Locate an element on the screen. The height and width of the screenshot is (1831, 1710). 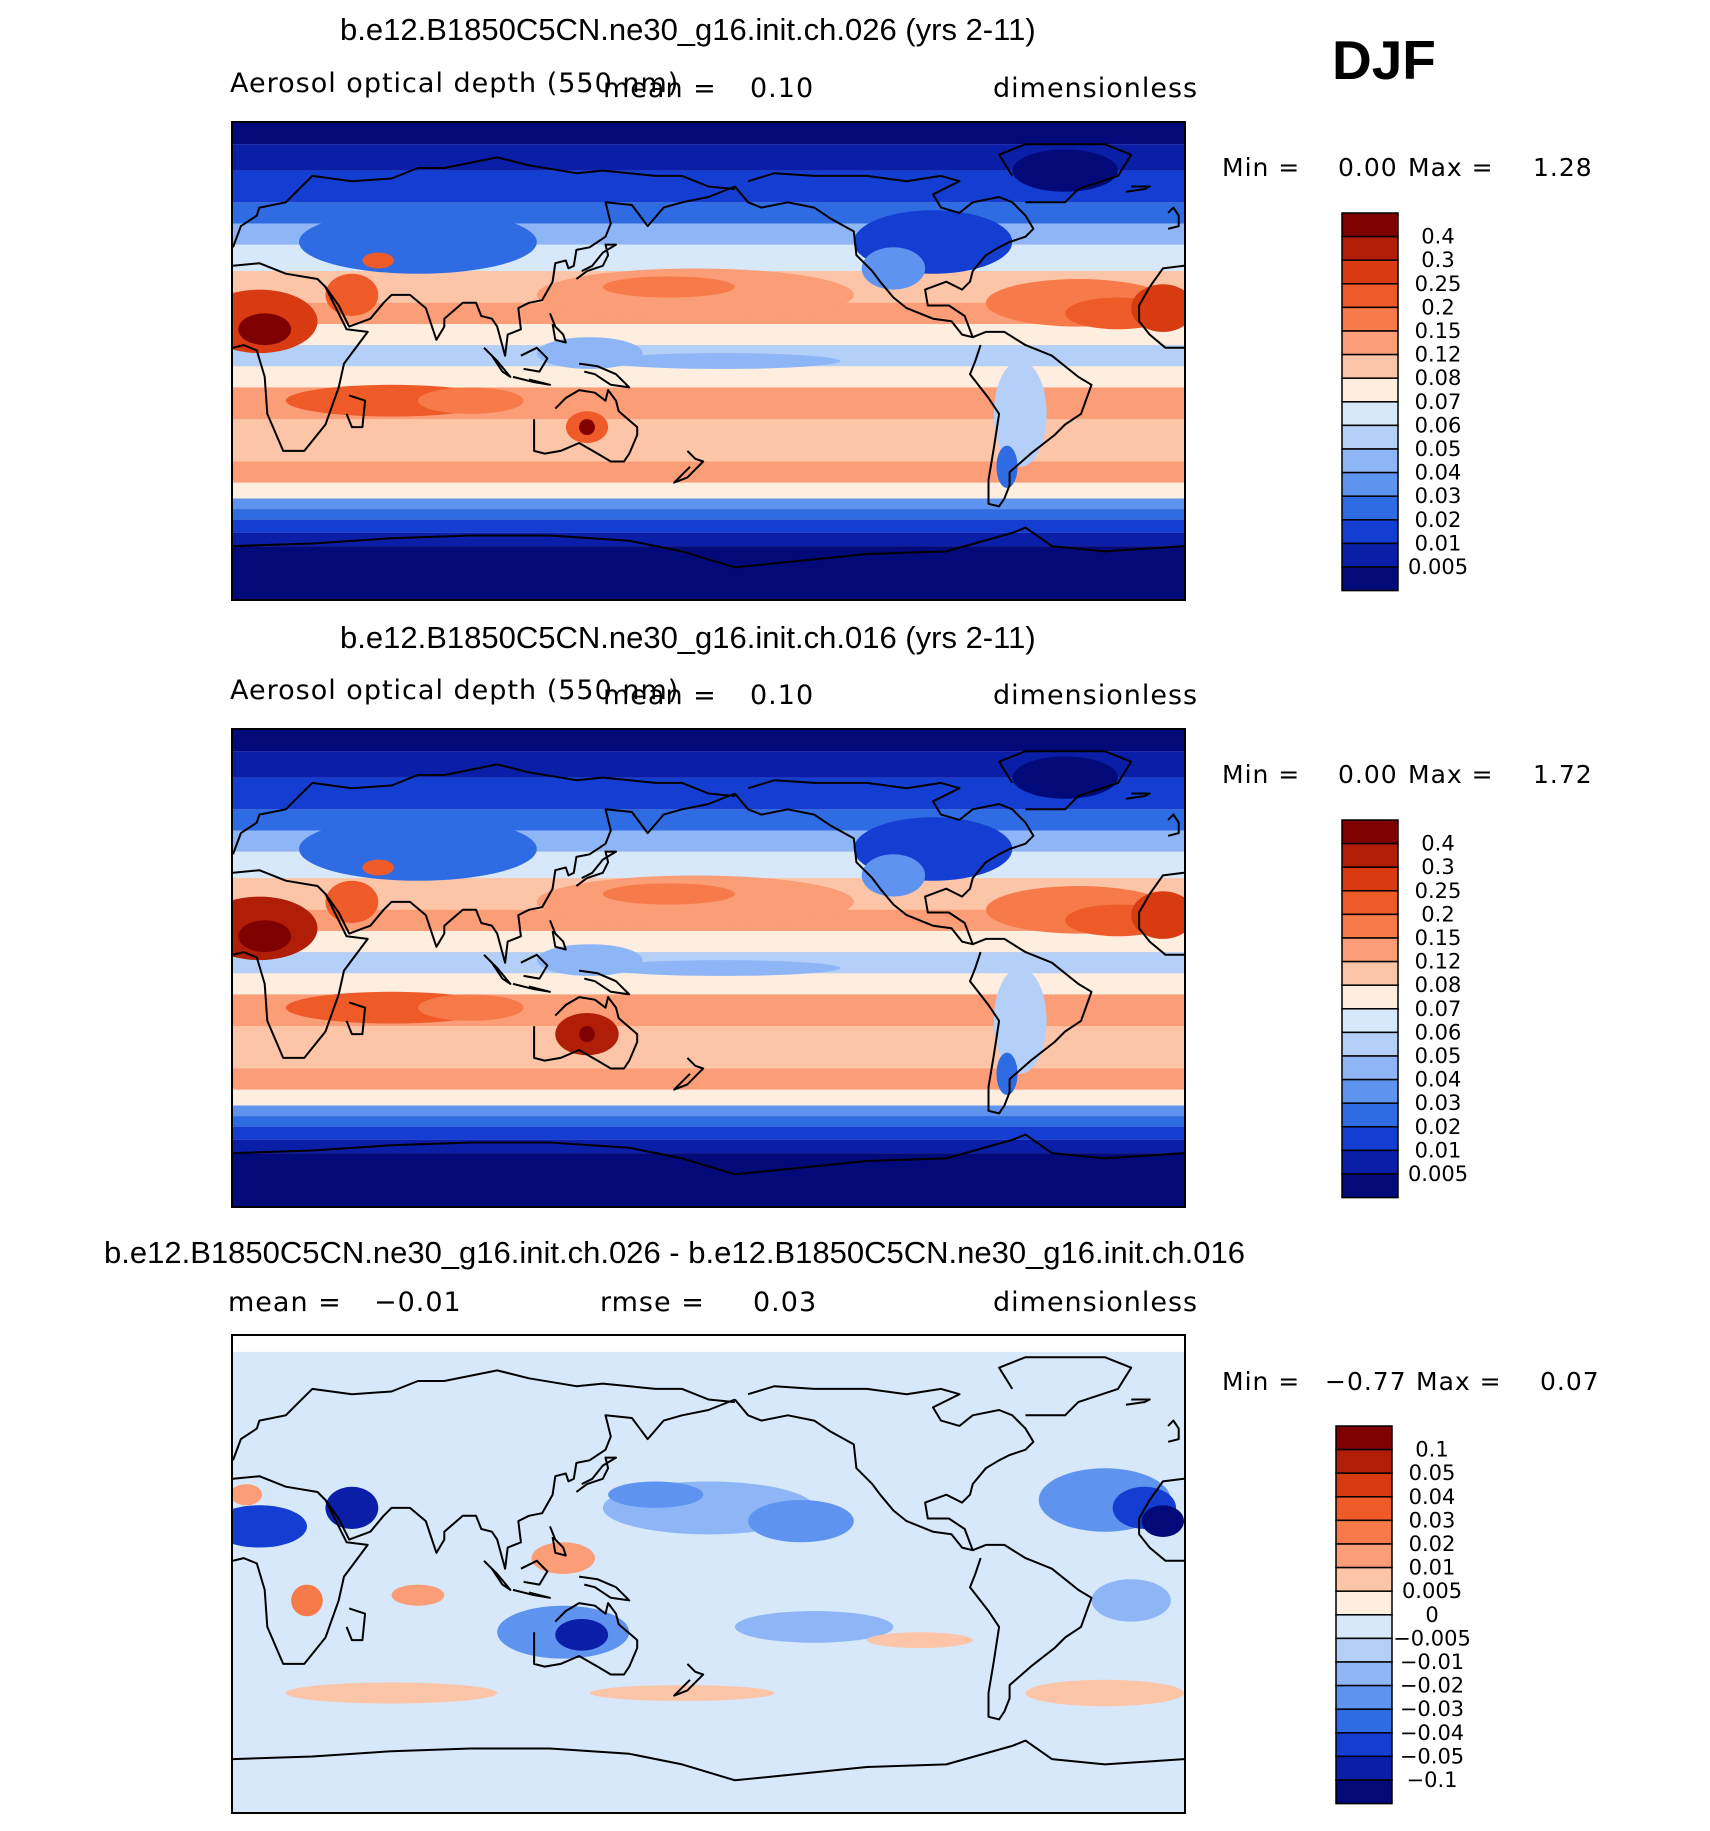
panel-3-min-value: −0.77 is located at coordinates (1366, 1381).